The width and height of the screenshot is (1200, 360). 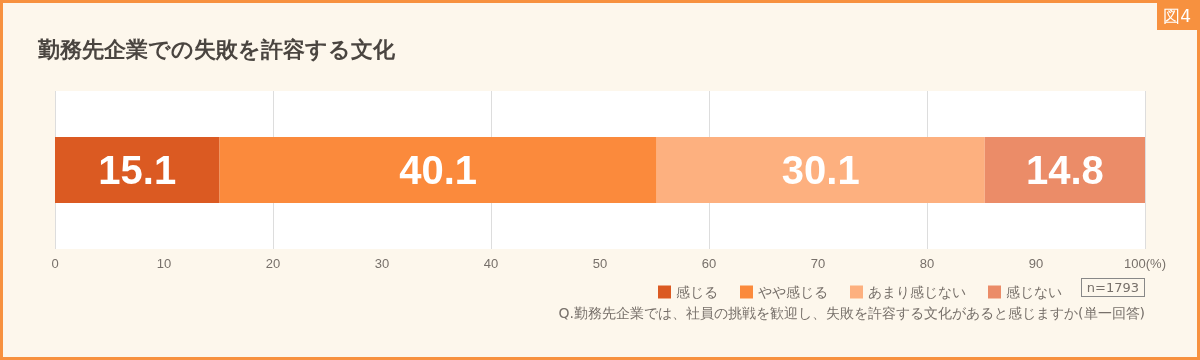 What do you see at coordinates (709, 263) in the screenshot?
I see `x-tick-label: 60` at bounding box center [709, 263].